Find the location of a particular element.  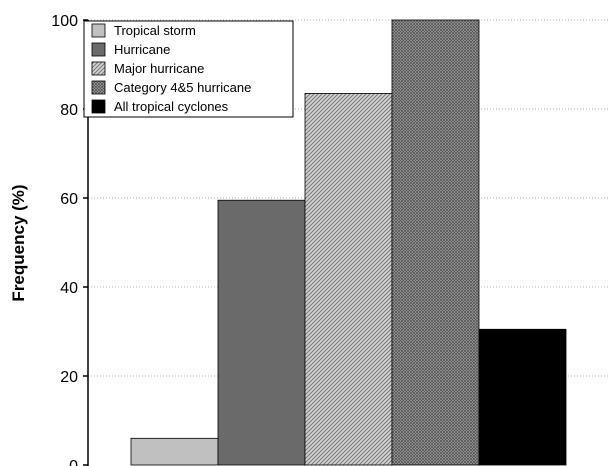

bar-hurricane is located at coordinates (261, 332).